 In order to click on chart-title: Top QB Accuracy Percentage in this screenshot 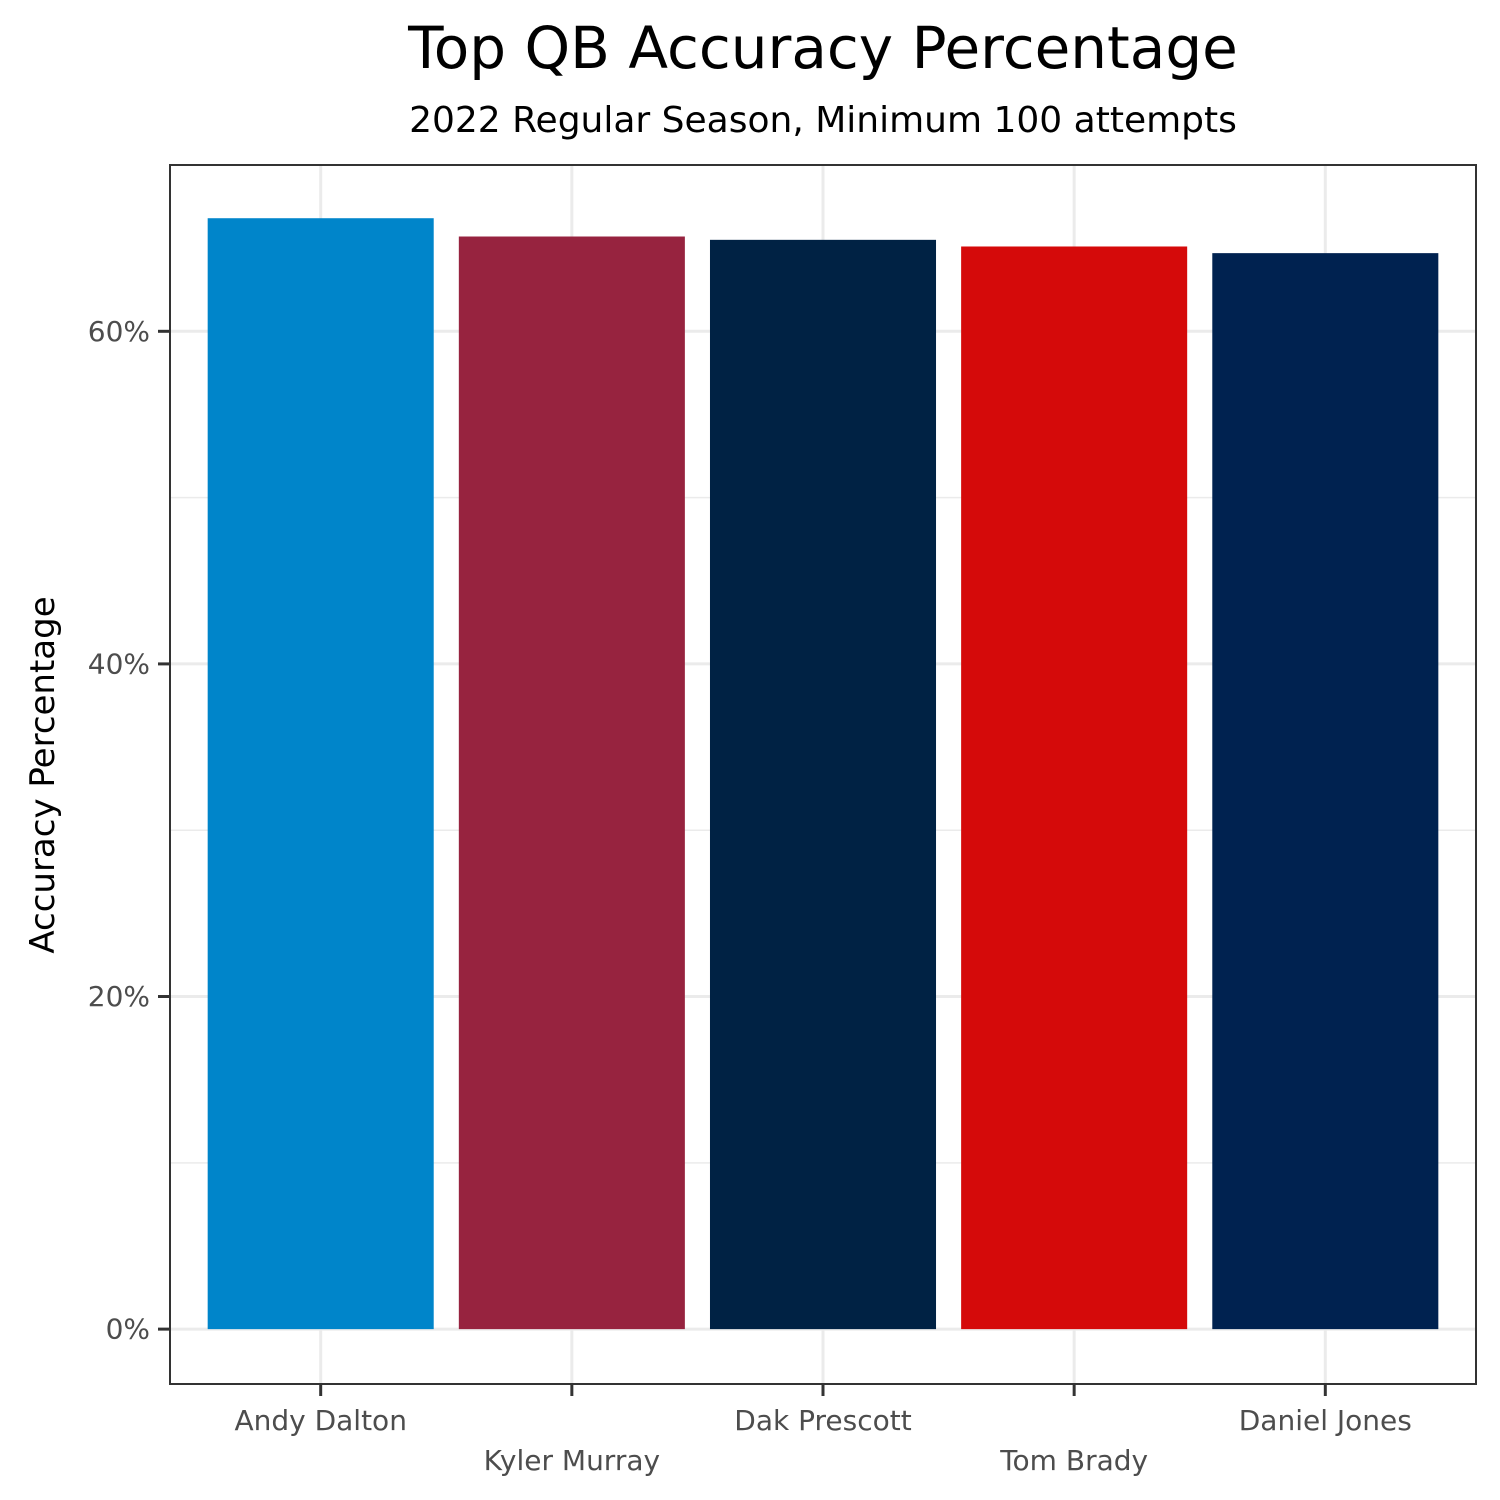, I will do `click(823, 48)`.